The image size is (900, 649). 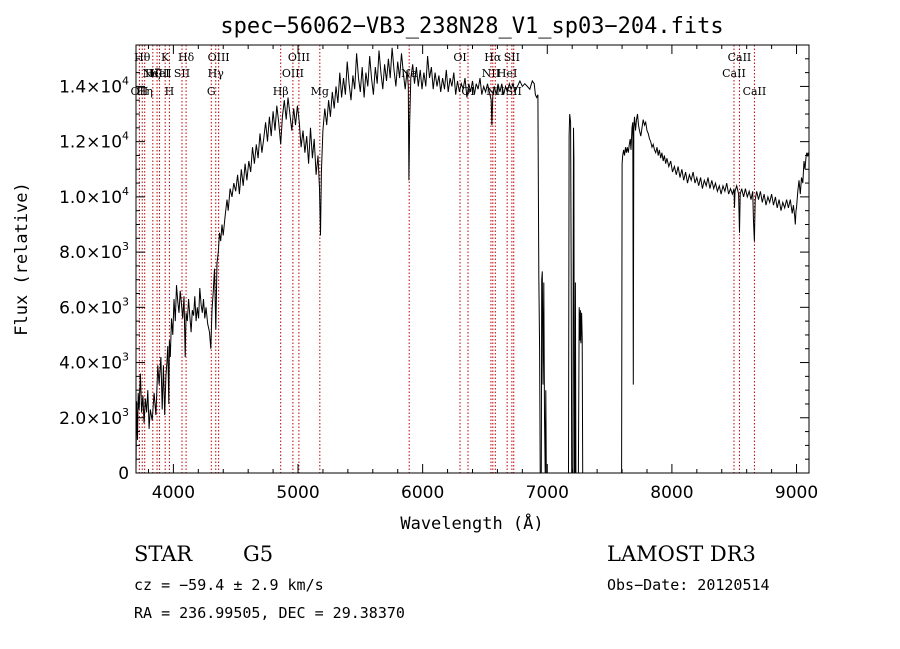 What do you see at coordinates (269, 613) in the screenshot?
I see `coordinates-text: RA = 236.99505, DEC = 29.38370` at bounding box center [269, 613].